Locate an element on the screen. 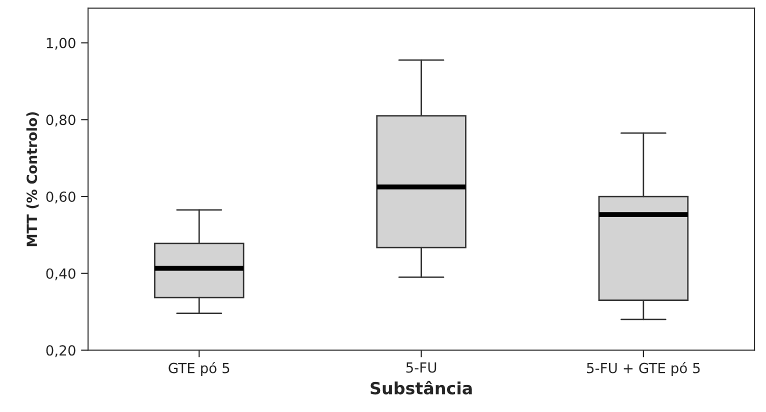 This screenshot has width=766, height=412. y-tick-label: 0,60 is located at coordinates (61, 197).